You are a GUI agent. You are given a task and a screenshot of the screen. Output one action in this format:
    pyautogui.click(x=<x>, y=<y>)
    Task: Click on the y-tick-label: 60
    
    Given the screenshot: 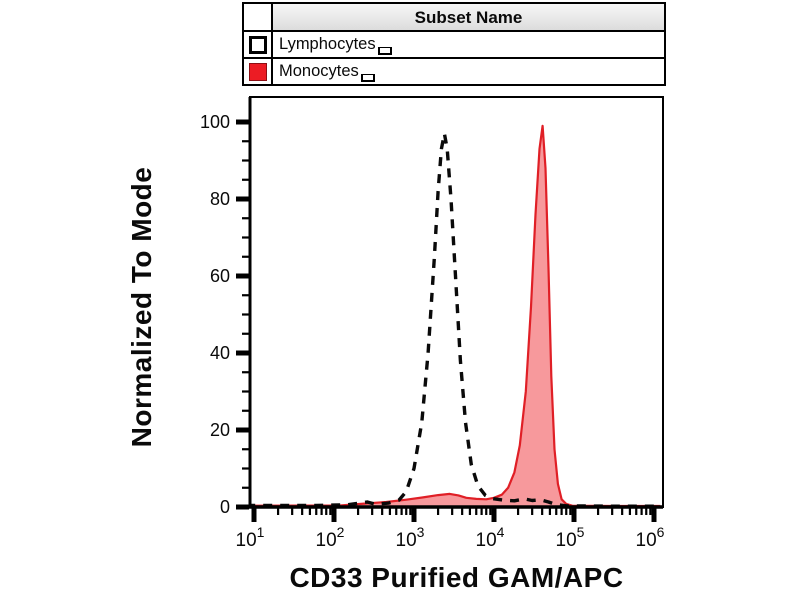 What is the action you would take?
    pyautogui.click(x=220, y=276)
    